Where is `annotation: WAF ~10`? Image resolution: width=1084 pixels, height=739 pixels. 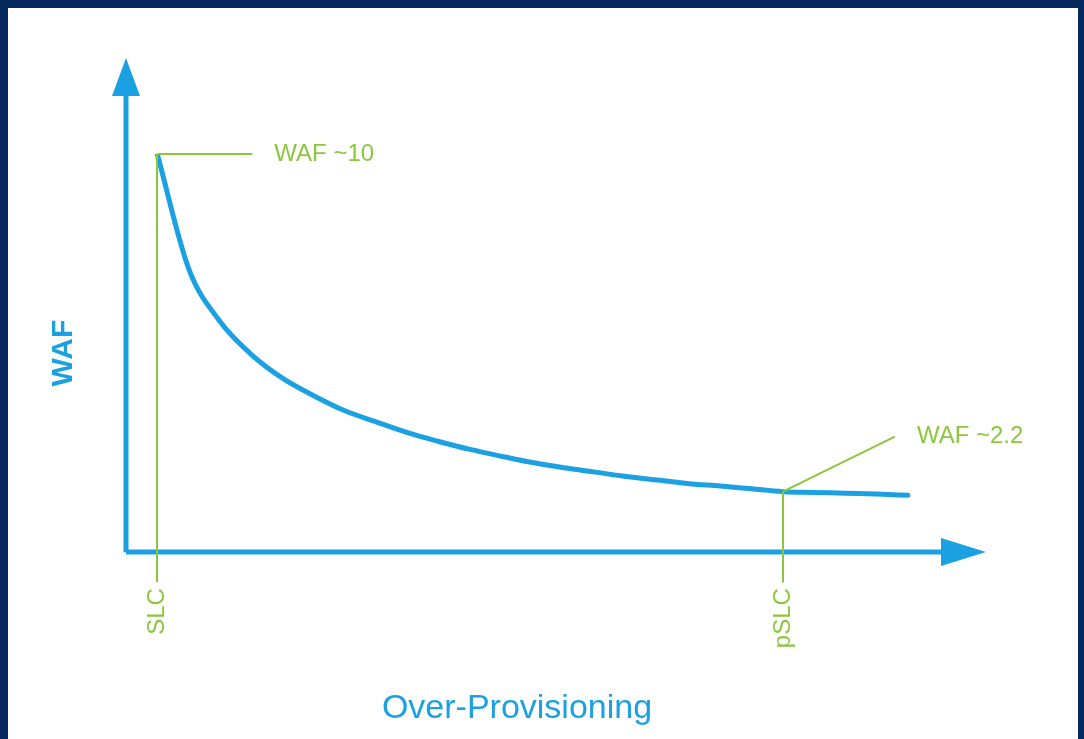 annotation: WAF ~10 is located at coordinates (324, 152).